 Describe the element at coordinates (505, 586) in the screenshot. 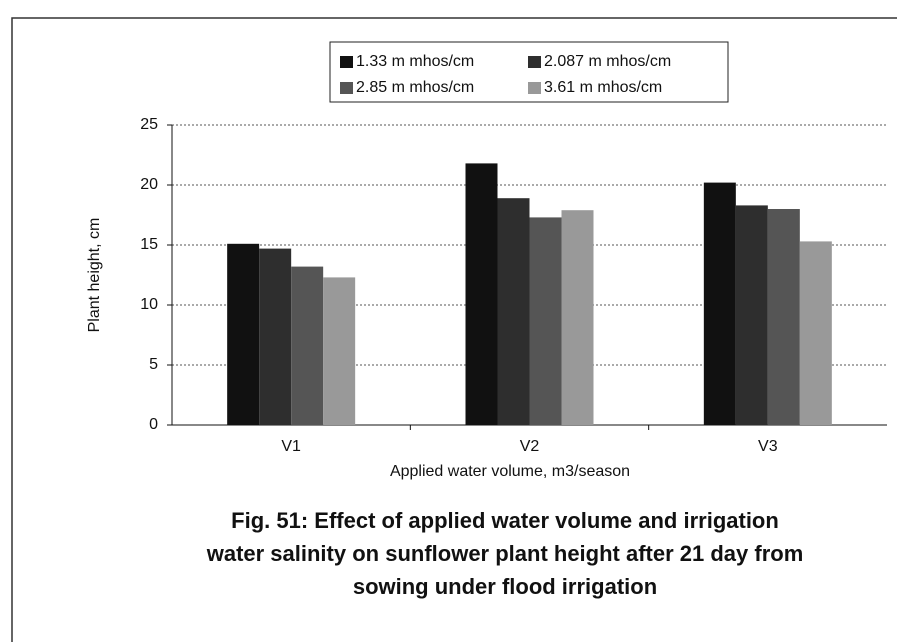

I see `chart-title: sowing under flood irrigation` at that location.